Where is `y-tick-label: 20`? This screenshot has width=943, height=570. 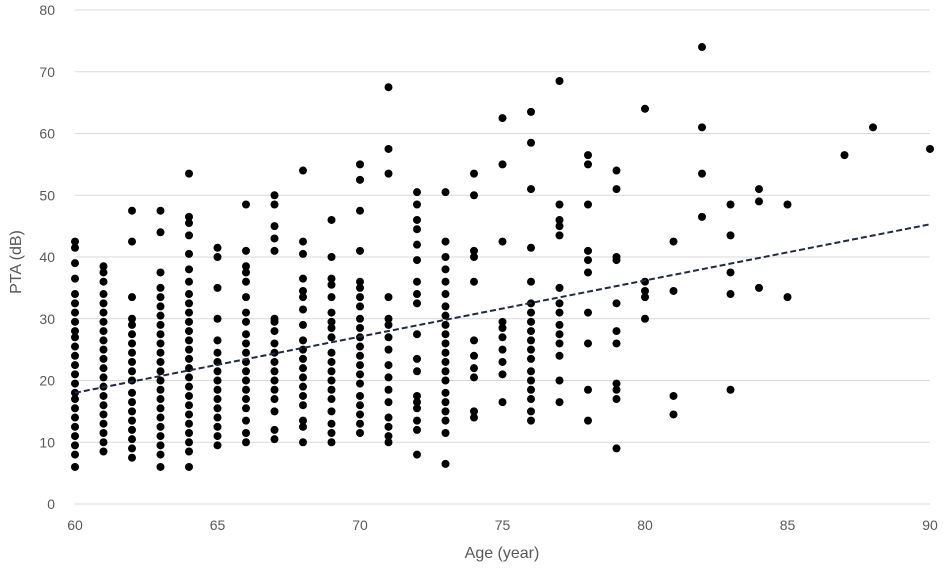
y-tick-label: 20 is located at coordinates (47, 381).